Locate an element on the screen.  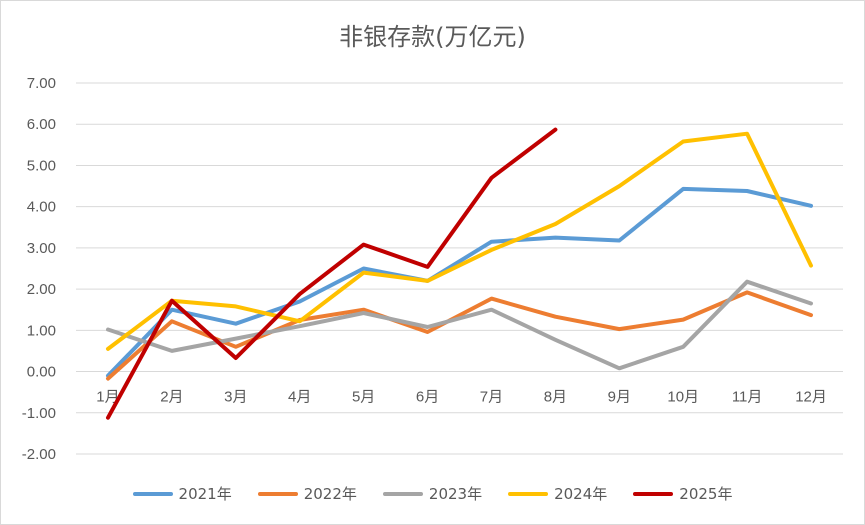
legend-item: 2023年 is located at coordinates (432, 493).